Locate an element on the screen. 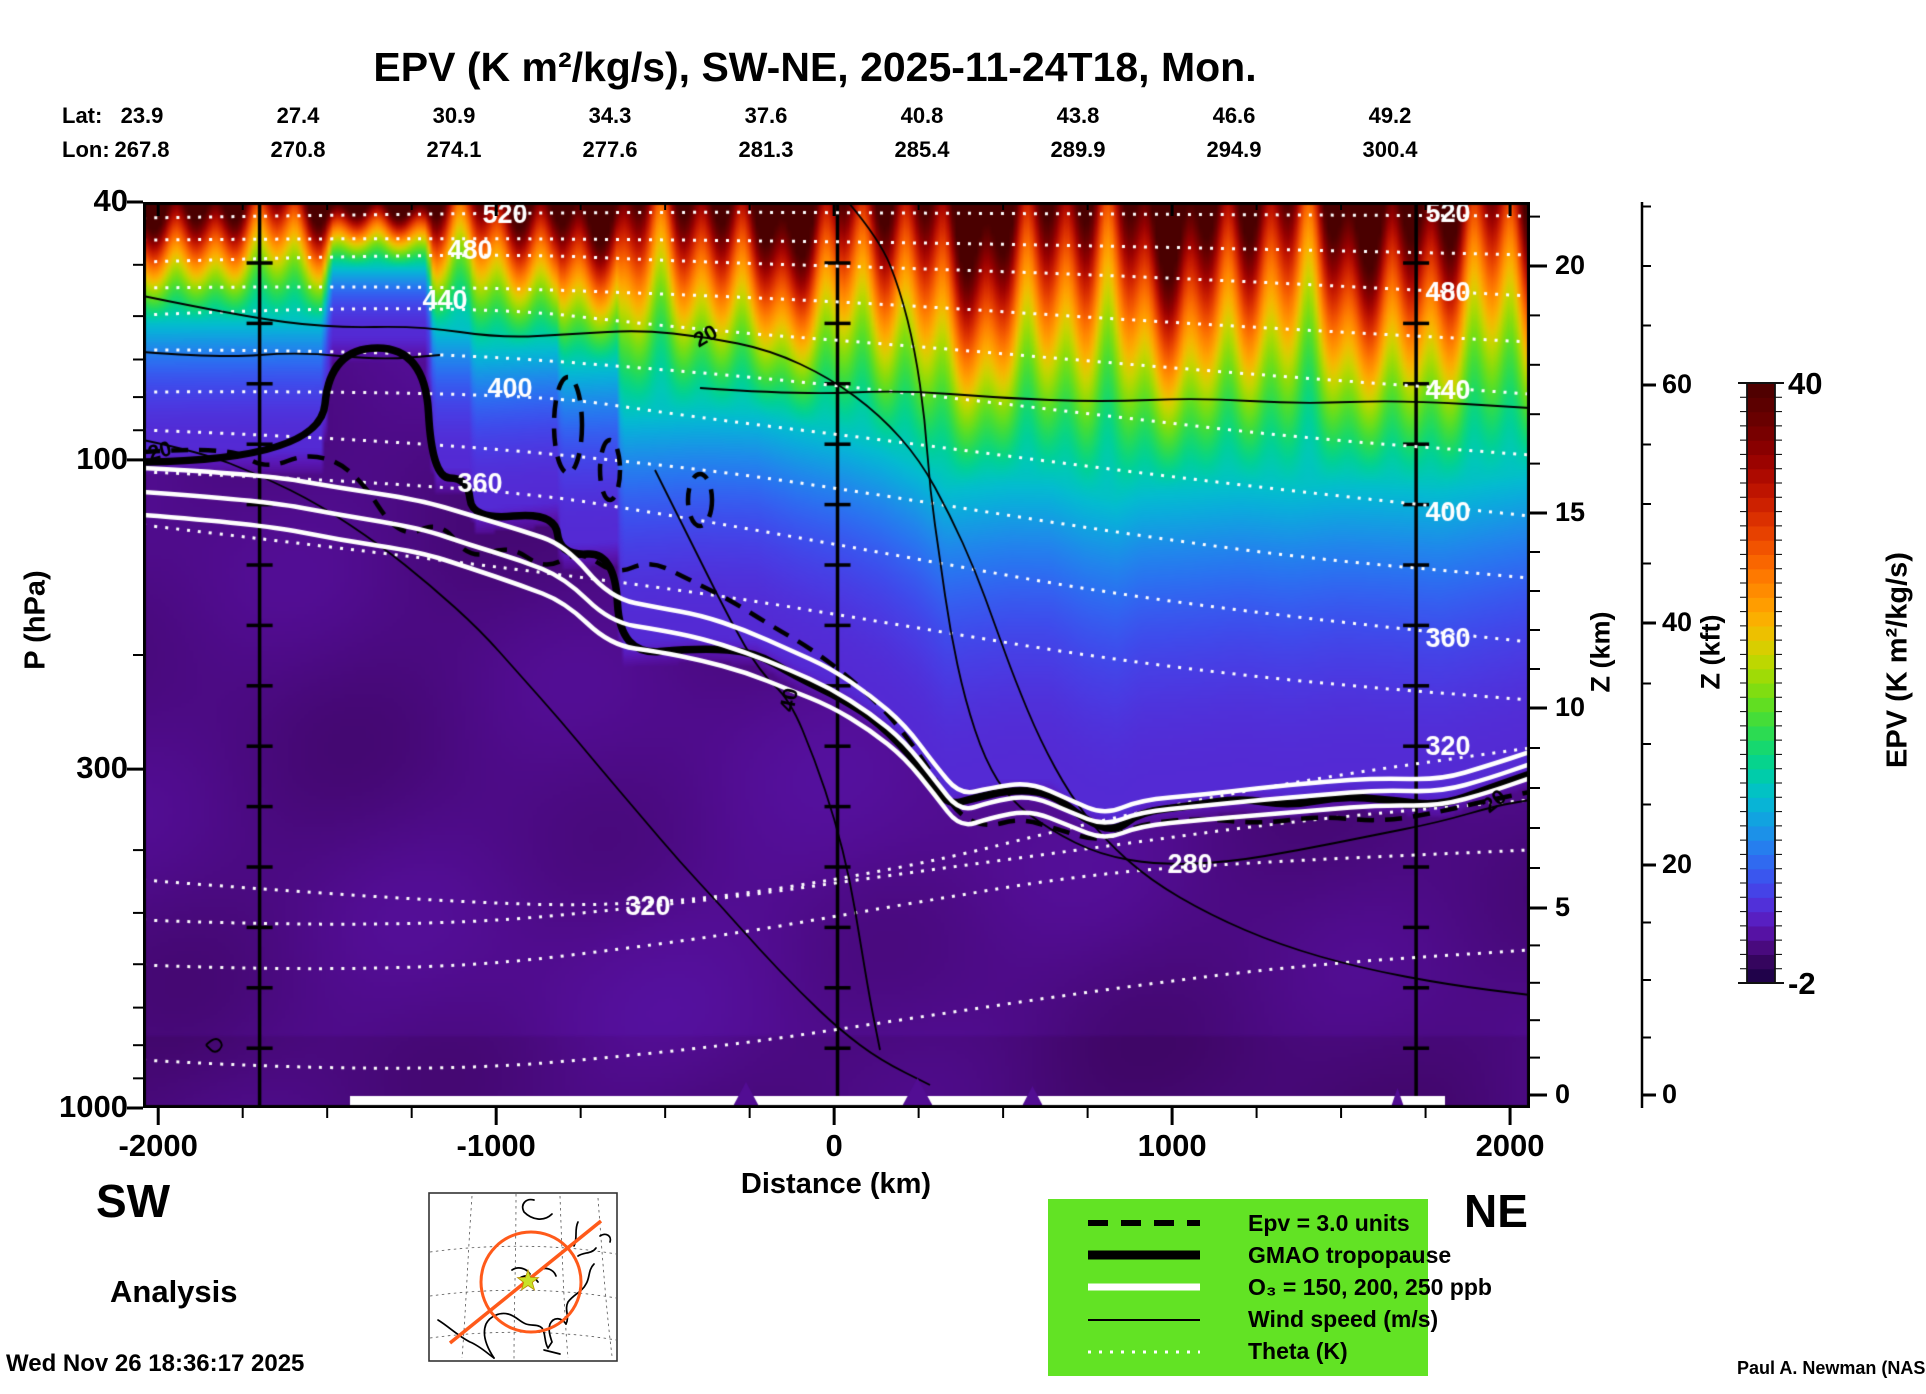  distance-tick-label: 1000 is located at coordinates (1172, 1145).